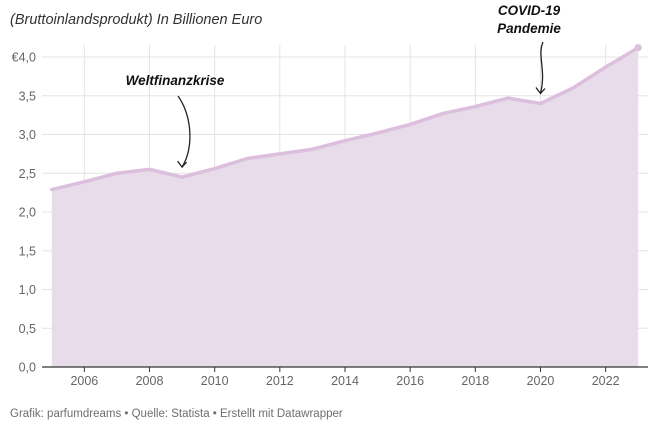  What do you see at coordinates (27, 251) in the screenshot?
I see `y-tick-label: 1,5` at bounding box center [27, 251].